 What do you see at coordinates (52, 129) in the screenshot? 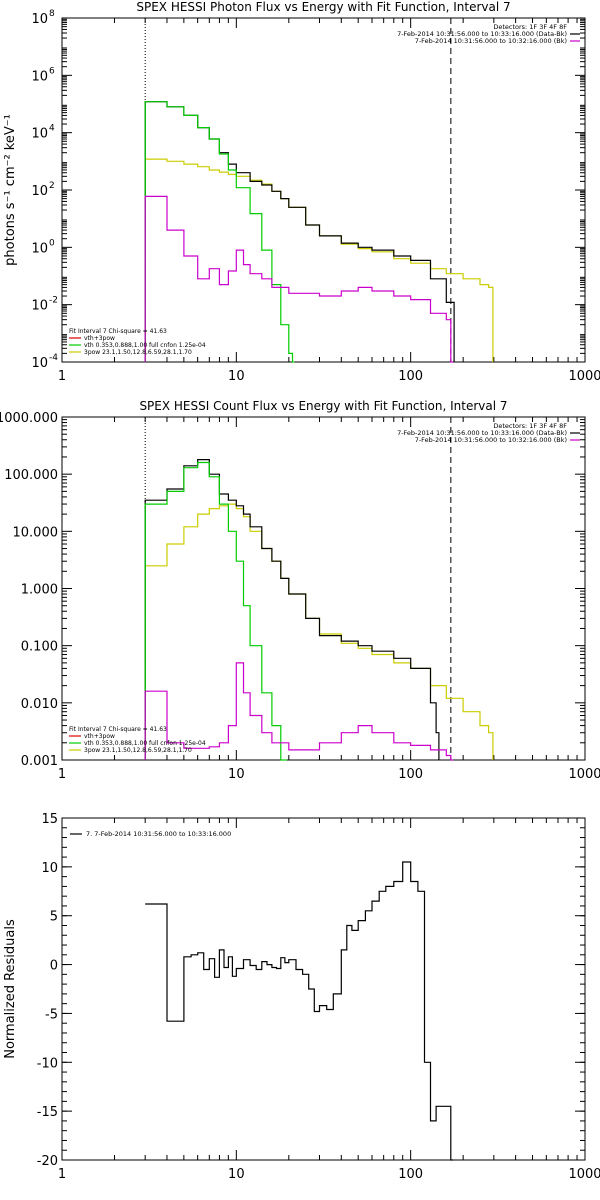
I see `chart-0-y-tick-exponent: 4` at bounding box center [52, 129].